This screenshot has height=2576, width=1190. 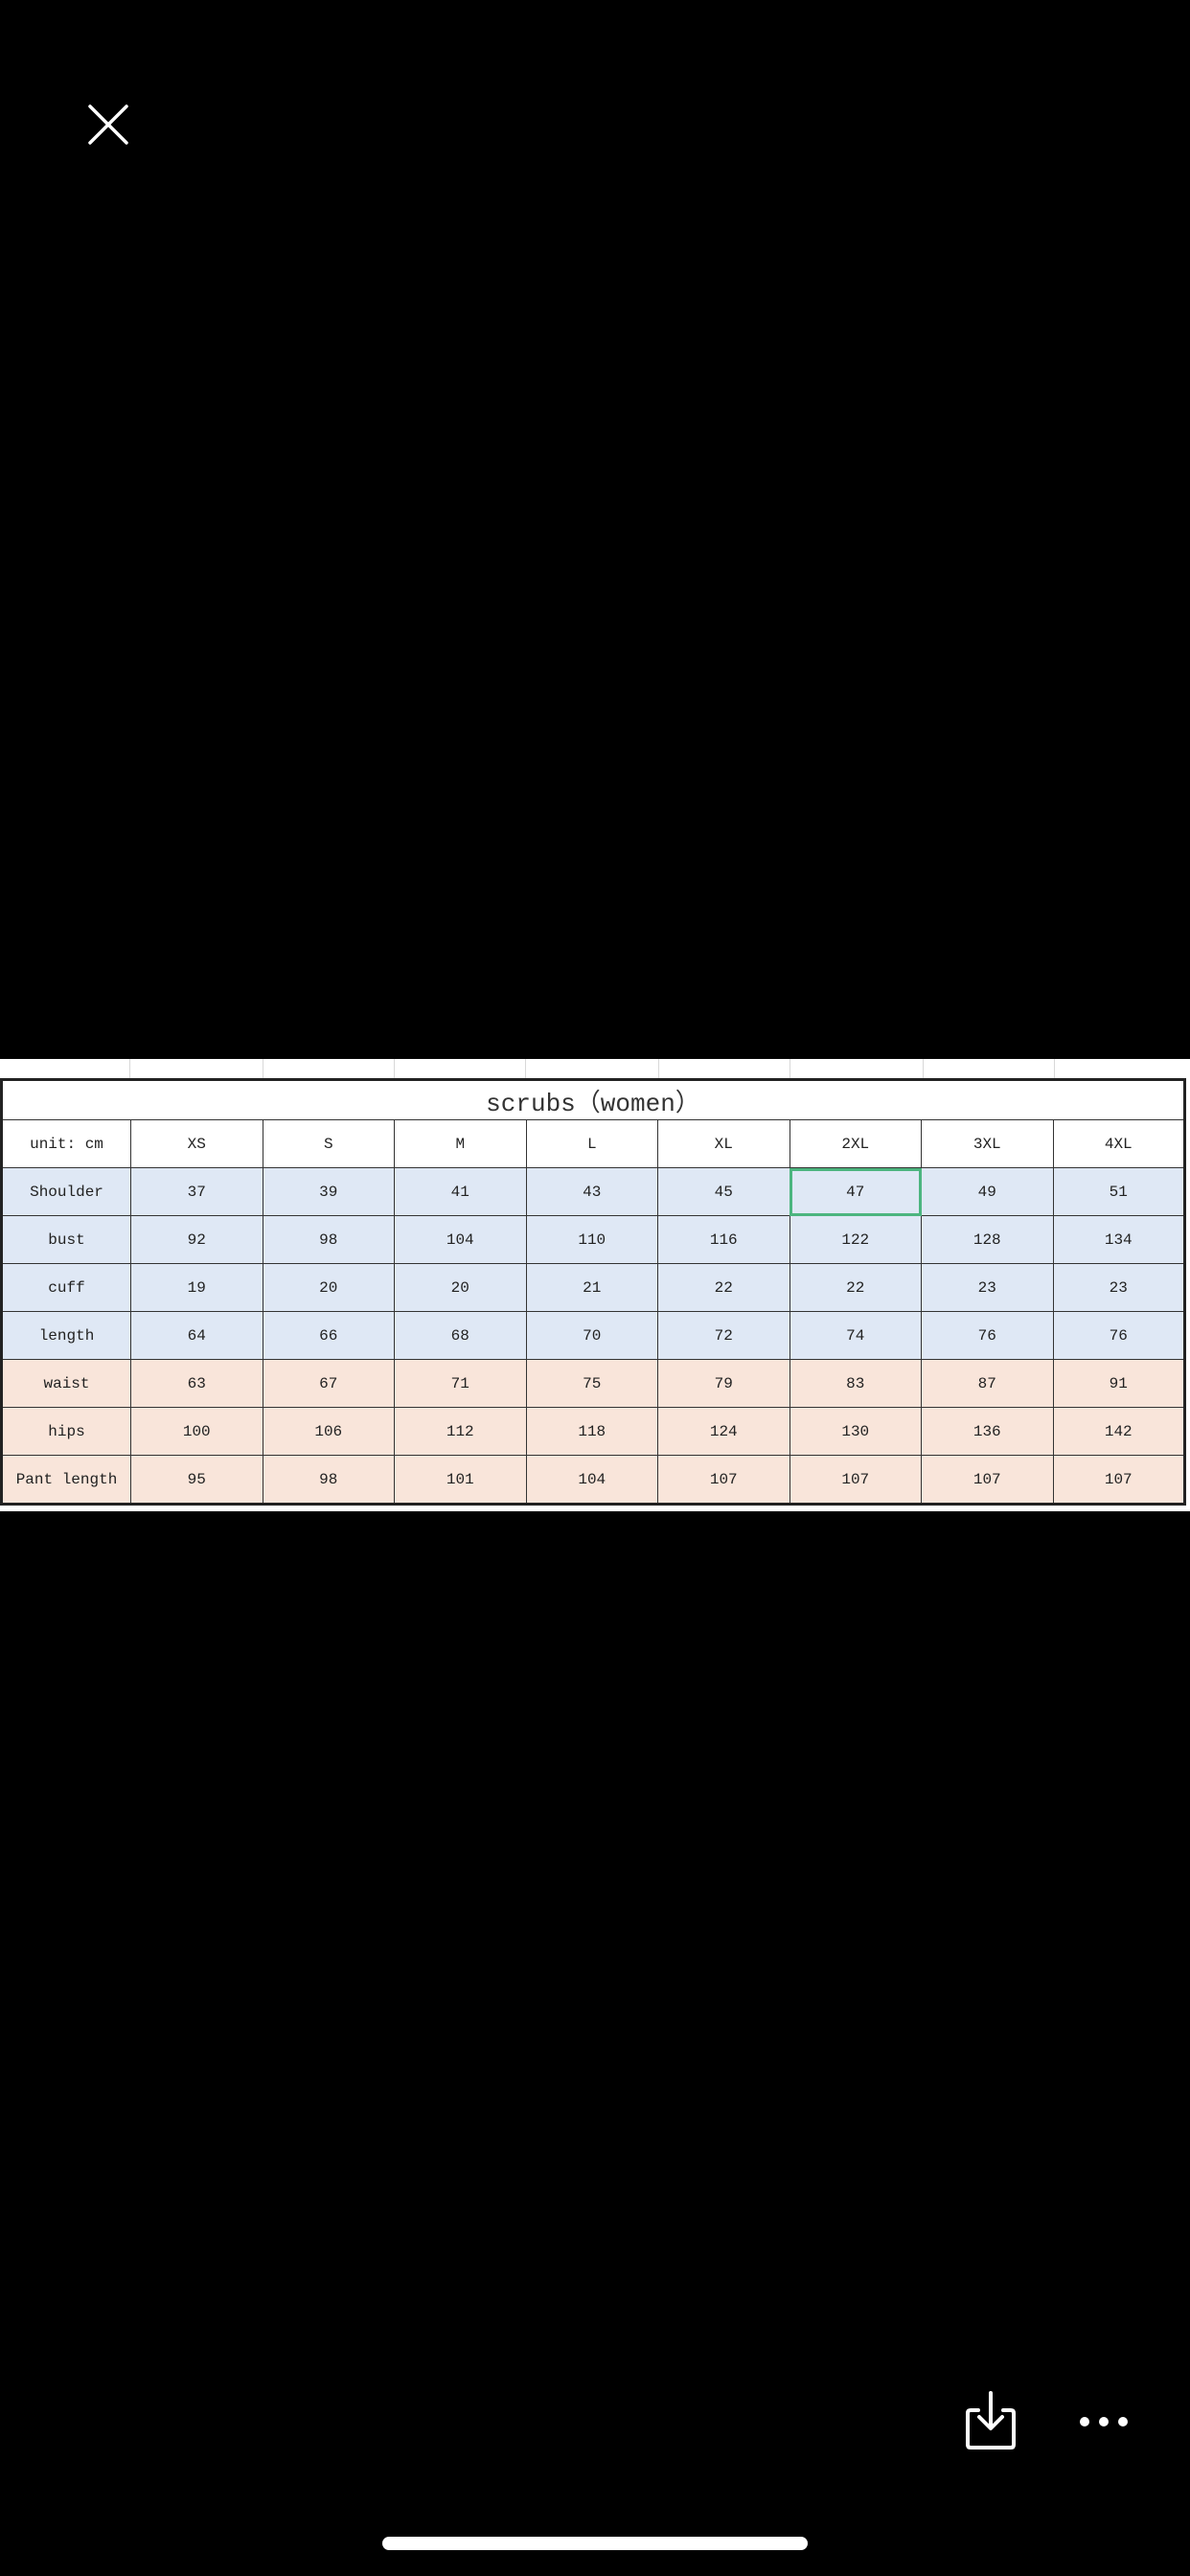 What do you see at coordinates (987, 1383) in the screenshot?
I see `measurement-cell: 87` at bounding box center [987, 1383].